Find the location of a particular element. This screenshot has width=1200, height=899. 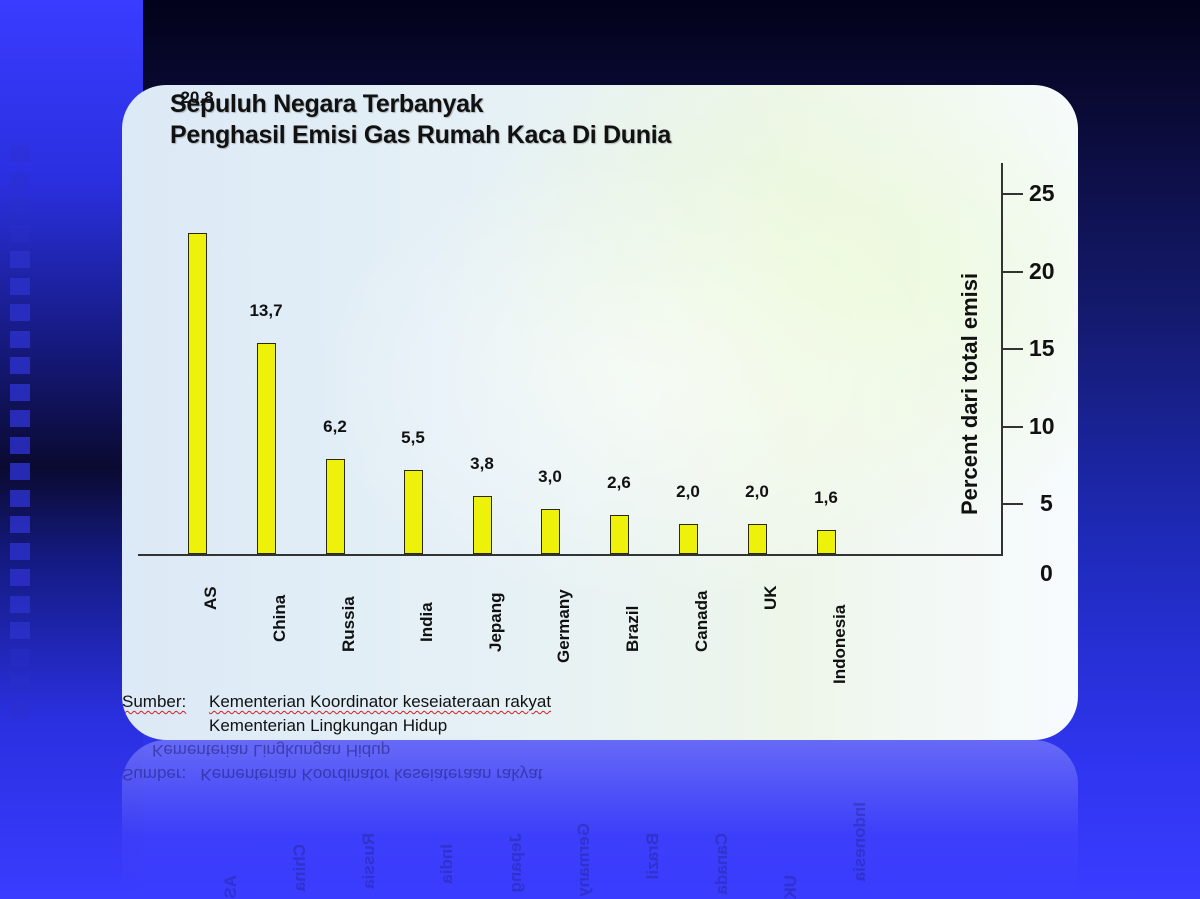

value-label: 5,5 is located at coordinates (413, 437).